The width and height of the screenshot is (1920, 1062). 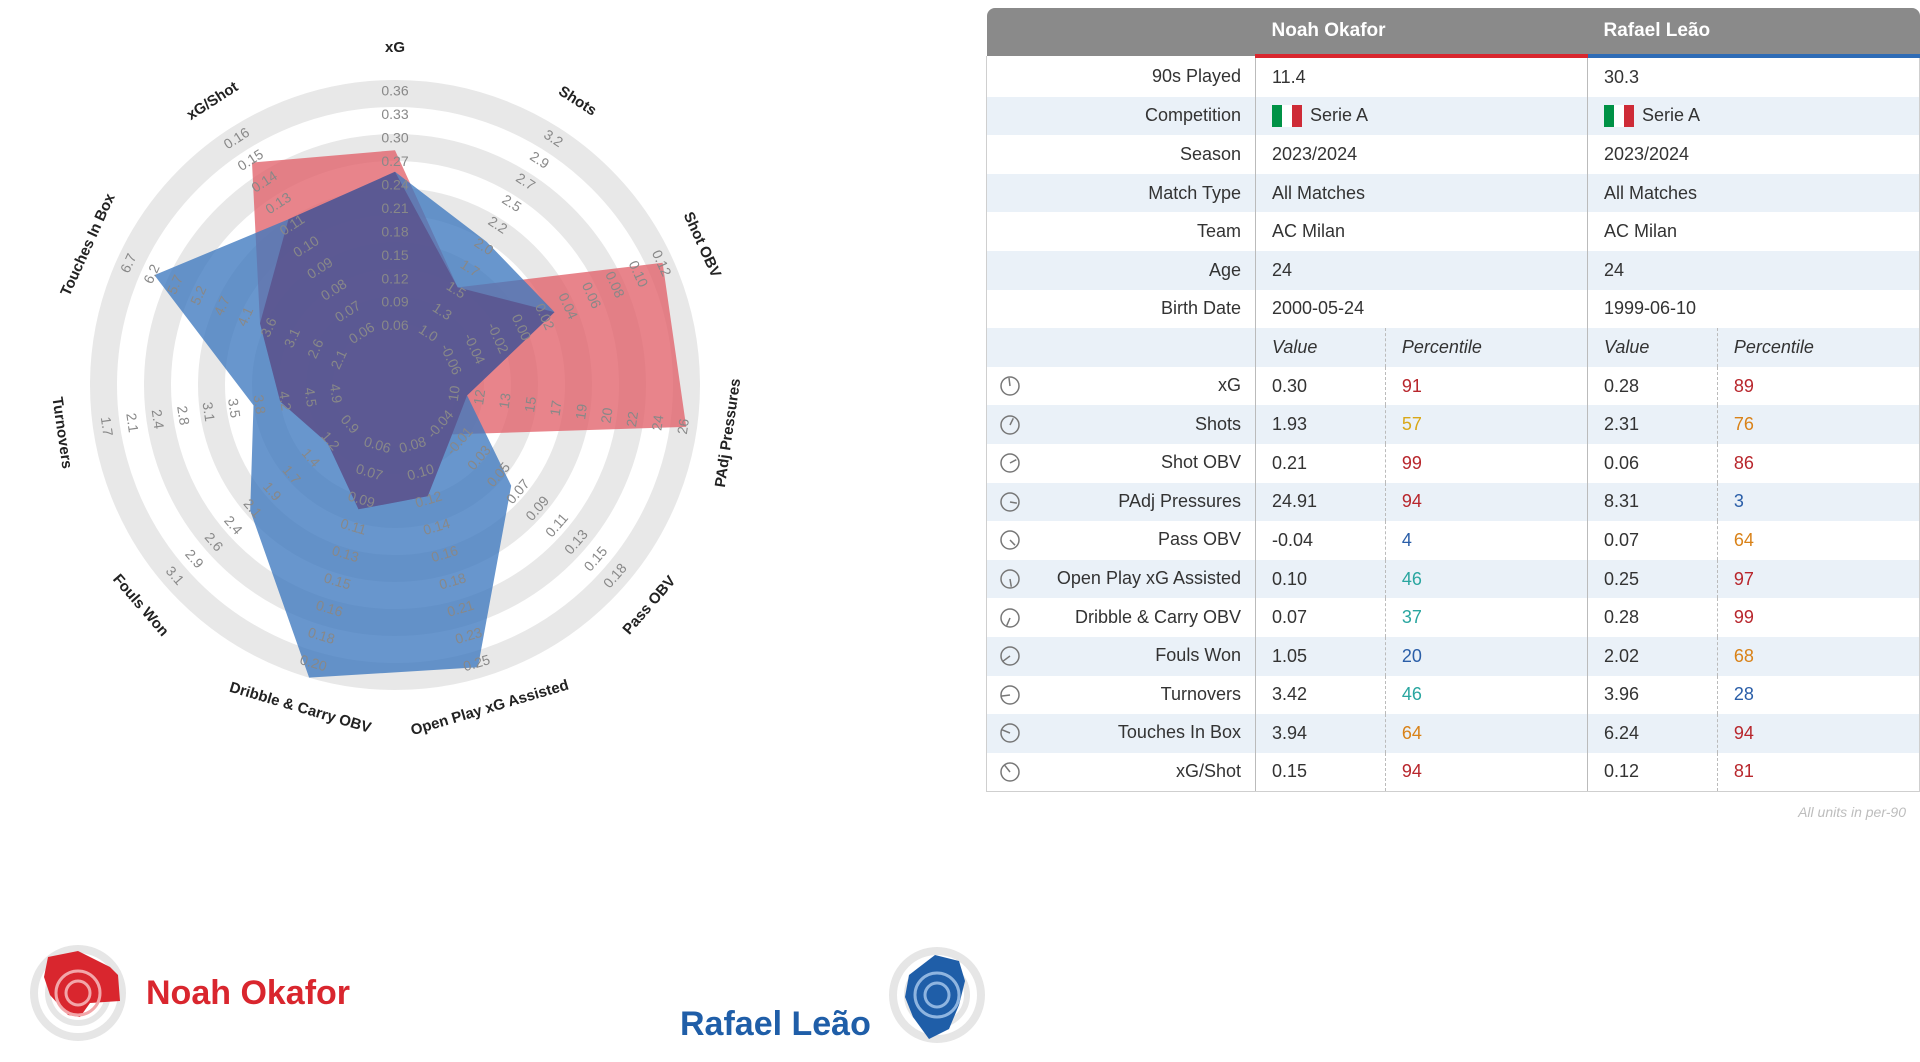 I want to click on player-a-info: 2000-05-24, so click(x=1421, y=309).